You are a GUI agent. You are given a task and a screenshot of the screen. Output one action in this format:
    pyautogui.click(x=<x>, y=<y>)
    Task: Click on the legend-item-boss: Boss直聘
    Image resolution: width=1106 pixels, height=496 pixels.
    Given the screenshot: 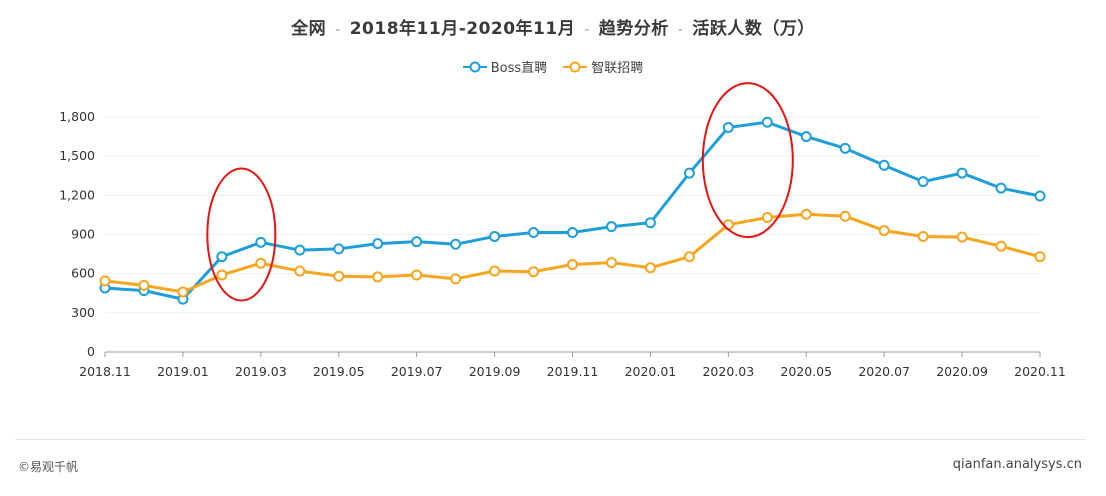 What is the action you would take?
    pyautogui.click(x=505, y=66)
    